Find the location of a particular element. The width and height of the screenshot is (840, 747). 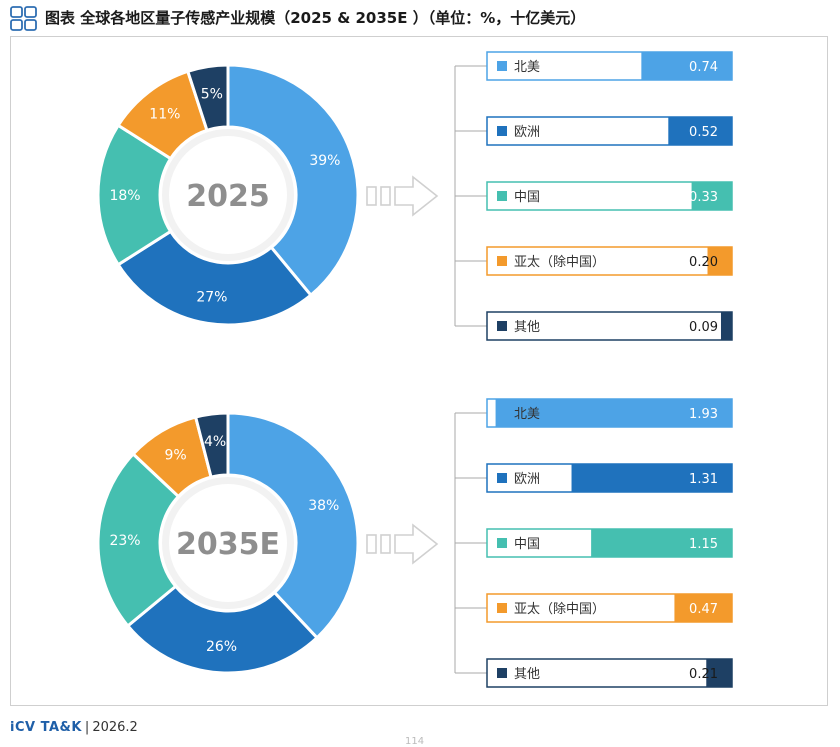

bar-value-label: 0.47 is located at coordinates (703, 609).